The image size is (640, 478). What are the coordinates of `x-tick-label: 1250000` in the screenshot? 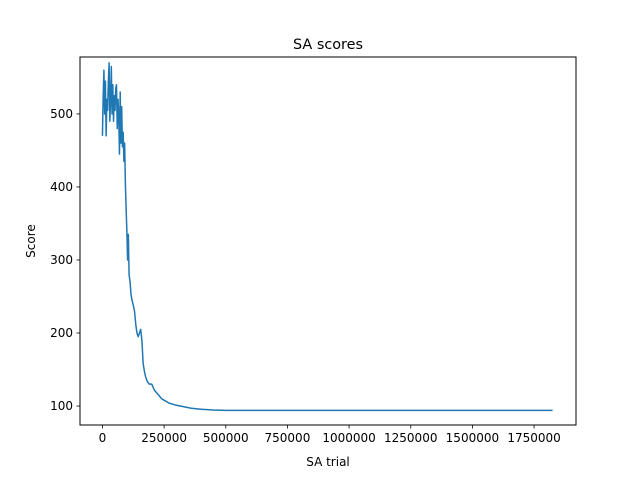 It's located at (410, 438).